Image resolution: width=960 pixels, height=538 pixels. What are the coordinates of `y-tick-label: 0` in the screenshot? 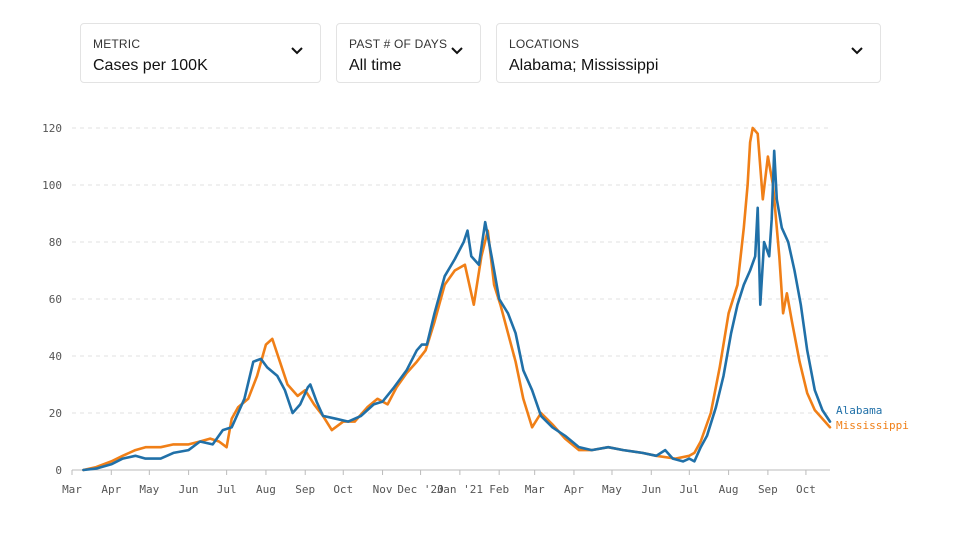 It's located at (58, 470).